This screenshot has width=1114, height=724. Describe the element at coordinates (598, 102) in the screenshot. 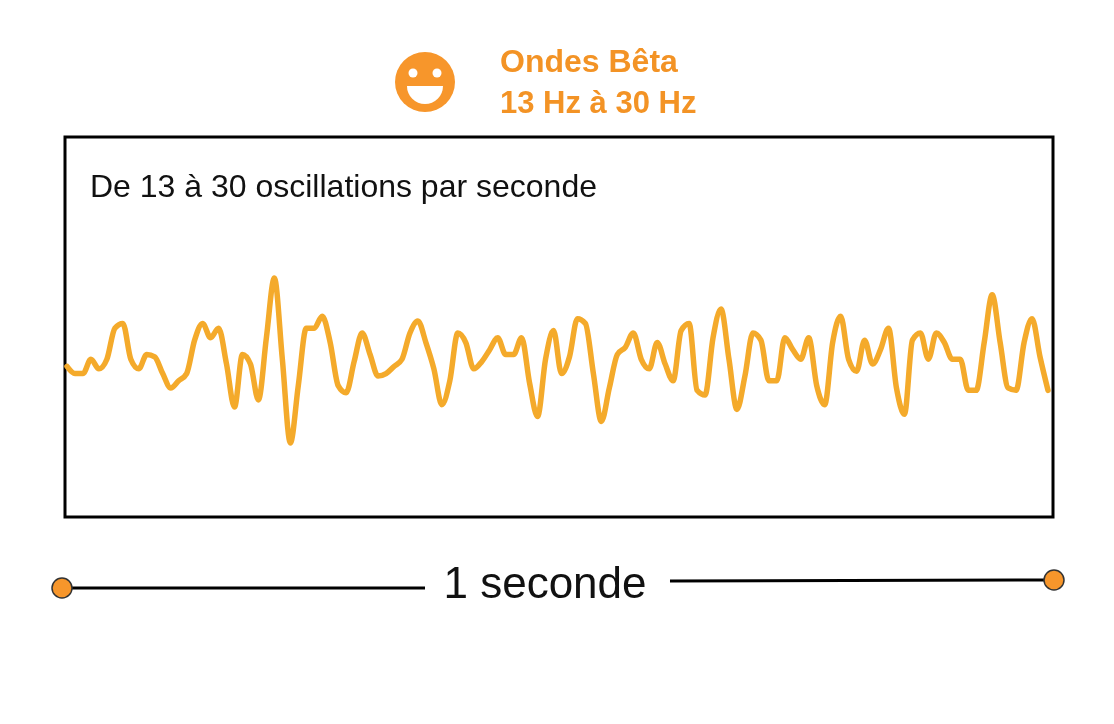

I see `chart-subtitle: 13 Hz à 30 Hz` at that location.